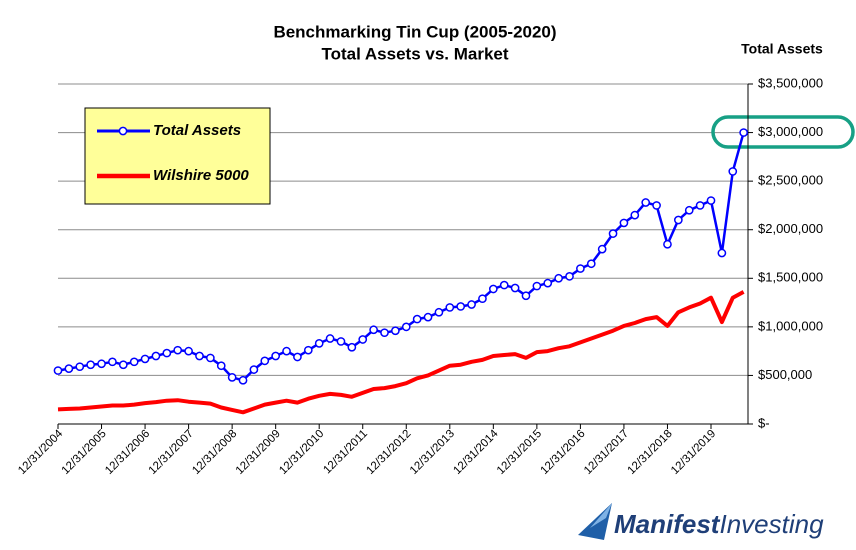  What do you see at coordinates (790, 277) in the screenshot?
I see `y-tick-label: $1,500,000` at bounding box center [790, 277].